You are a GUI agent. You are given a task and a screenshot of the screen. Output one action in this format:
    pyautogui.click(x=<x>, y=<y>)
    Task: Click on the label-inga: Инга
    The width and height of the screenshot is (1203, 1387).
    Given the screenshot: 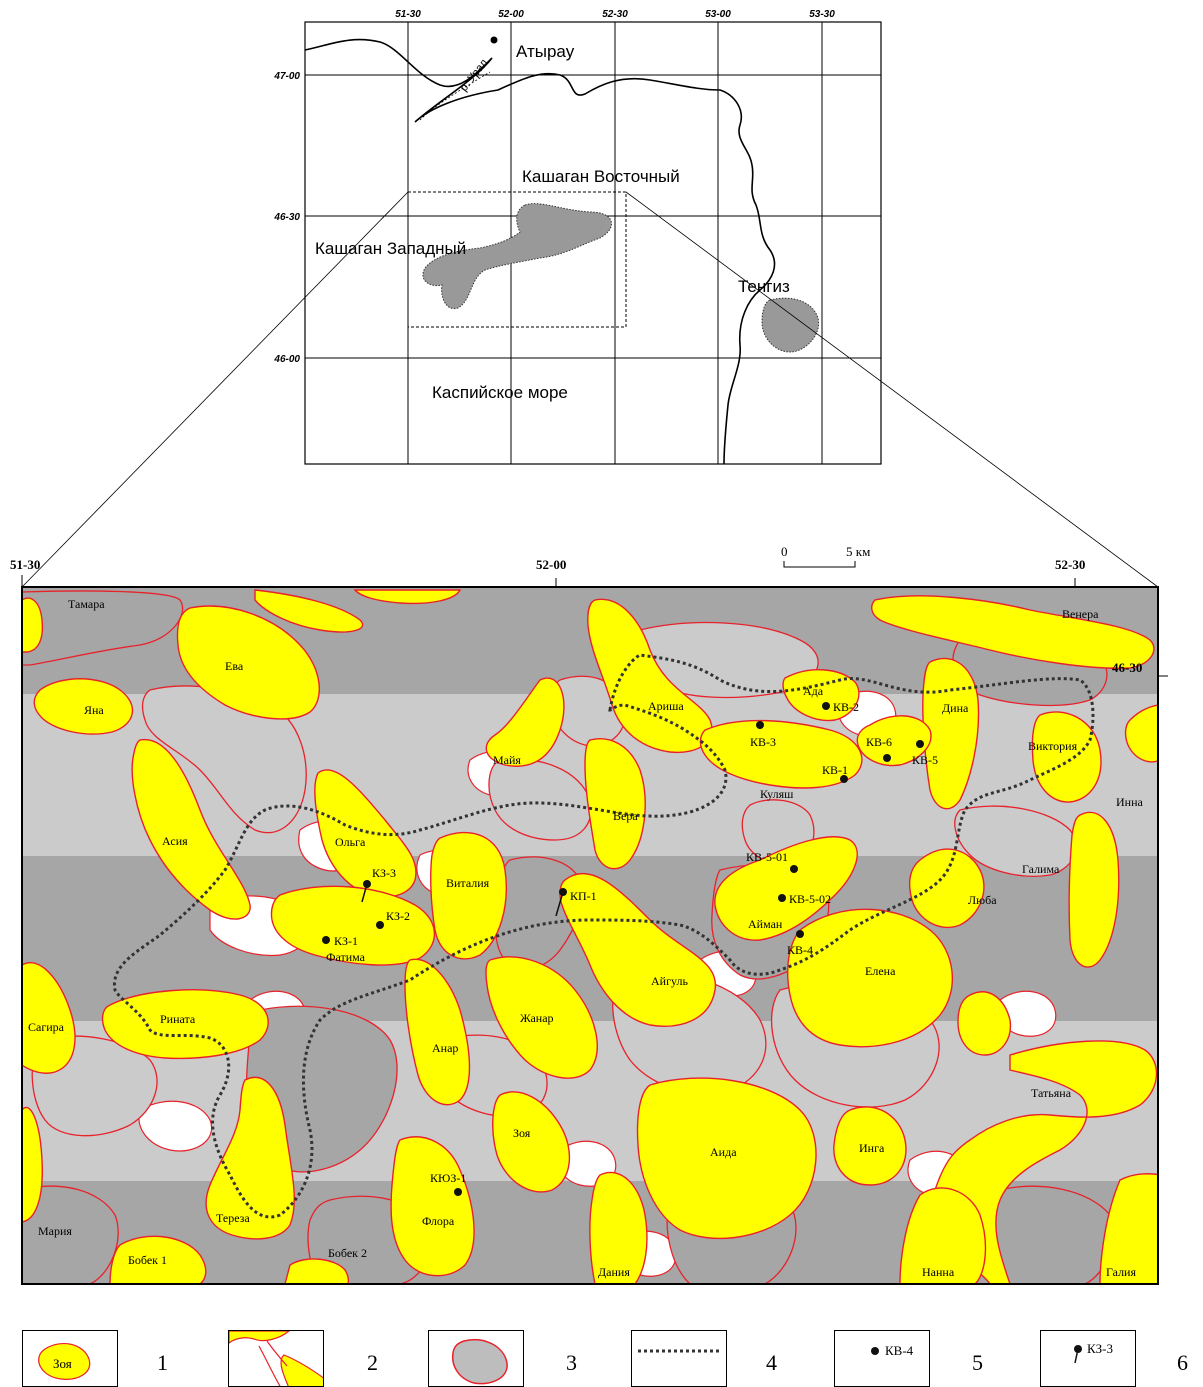 What is the action you would take?
    pyautogui.click(x=872, y=1148)
    